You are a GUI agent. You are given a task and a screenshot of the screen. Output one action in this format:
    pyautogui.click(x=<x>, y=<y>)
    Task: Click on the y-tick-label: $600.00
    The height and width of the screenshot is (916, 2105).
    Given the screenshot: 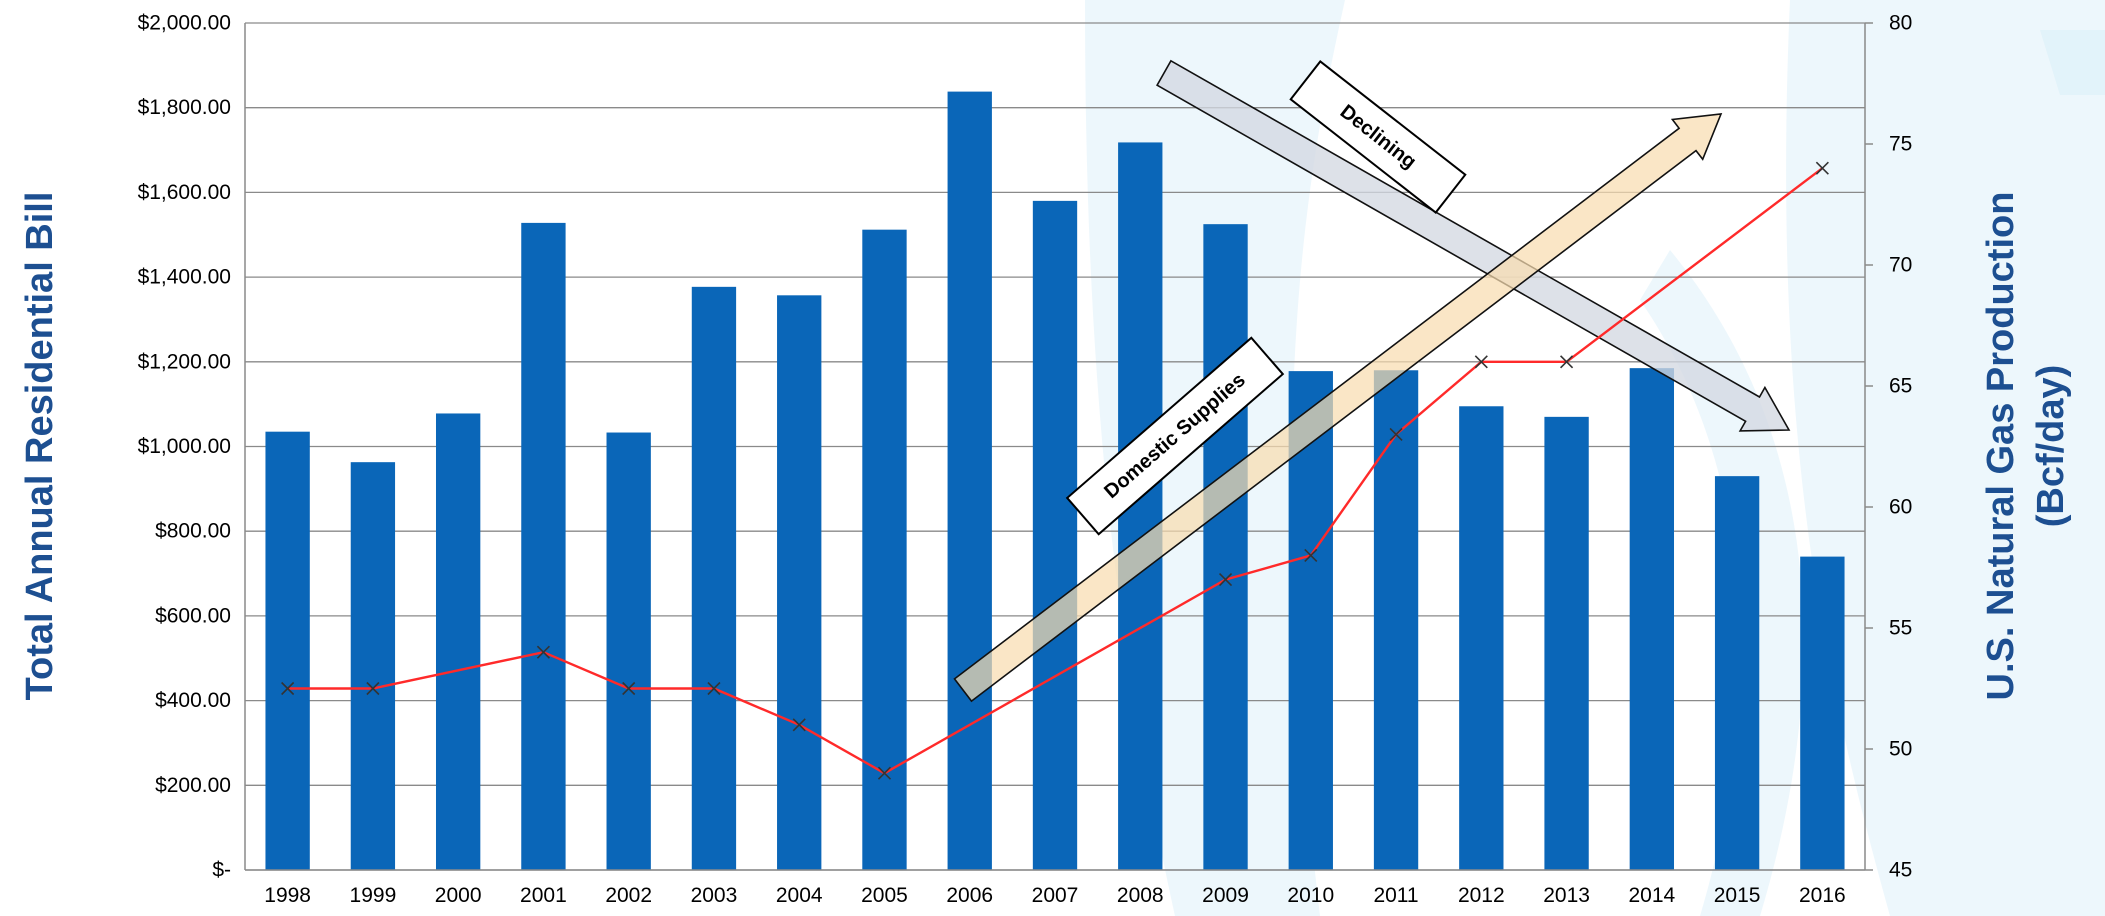 What is the action you would take?
    pyautogui.click(x=193, y=615)
    